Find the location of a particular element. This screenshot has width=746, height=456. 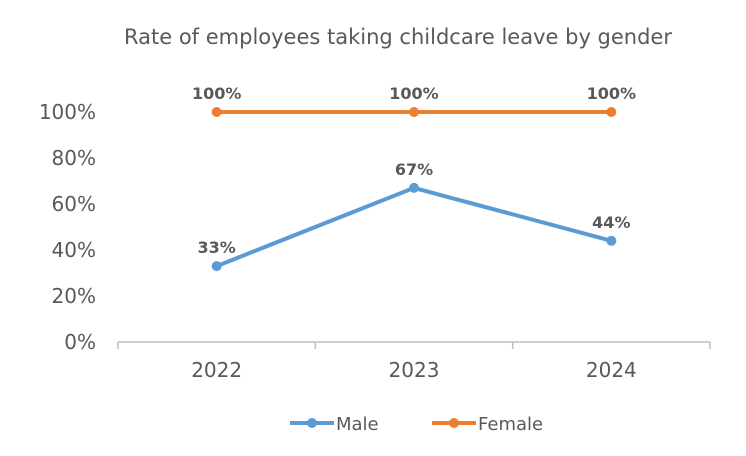

x-tick-label: 2023 is located at coordinates (414, 370).